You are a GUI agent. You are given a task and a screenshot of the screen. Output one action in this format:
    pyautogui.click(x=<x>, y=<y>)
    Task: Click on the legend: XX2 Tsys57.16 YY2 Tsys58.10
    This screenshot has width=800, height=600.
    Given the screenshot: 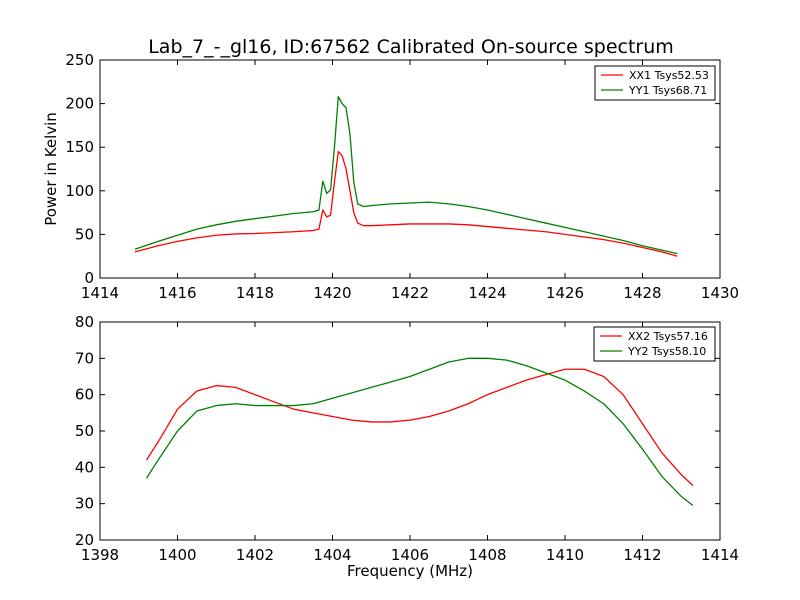 What is the action you would take?
    pyautogui.click(x=654, y=344)
    